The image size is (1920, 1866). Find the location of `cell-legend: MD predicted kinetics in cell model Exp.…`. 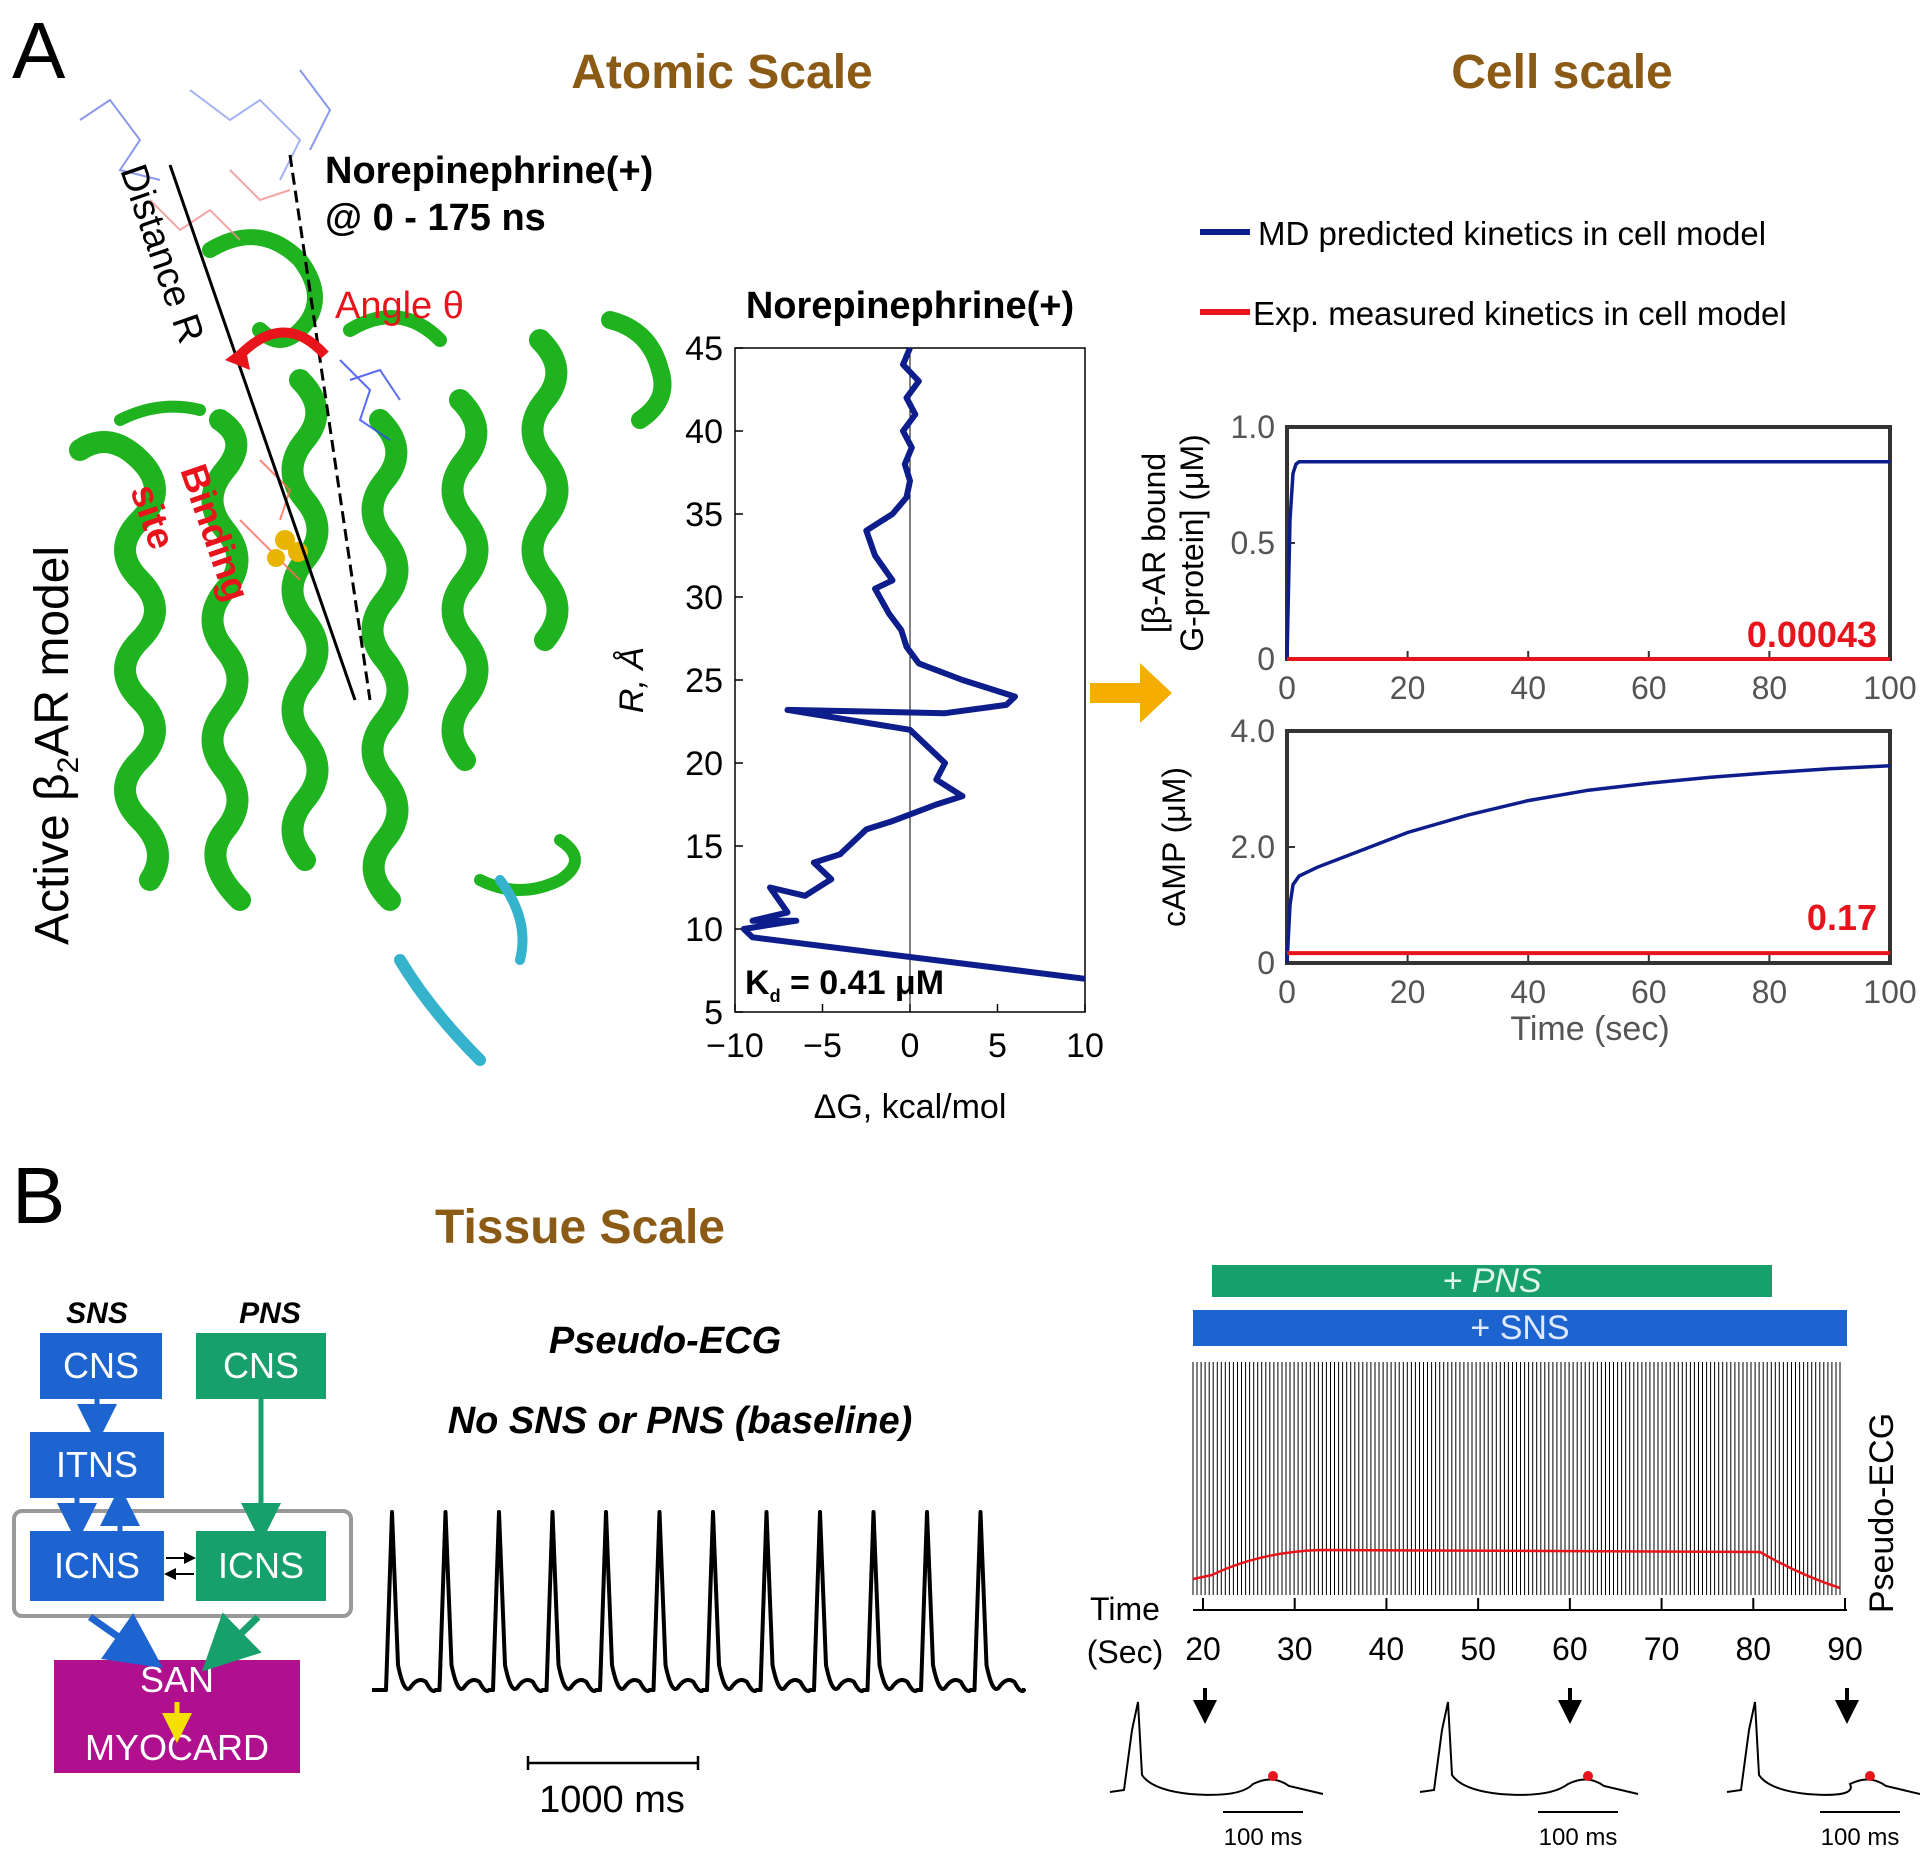

cell-legend: MD predicted kinetics in cell model Exp.… is located at coordinates (1493, 273).